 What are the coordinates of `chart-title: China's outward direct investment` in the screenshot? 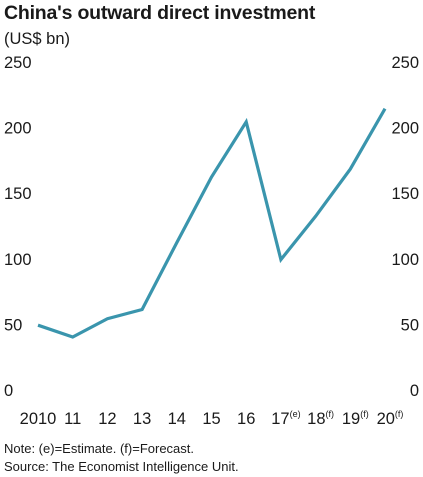 It's located at (160, 13).